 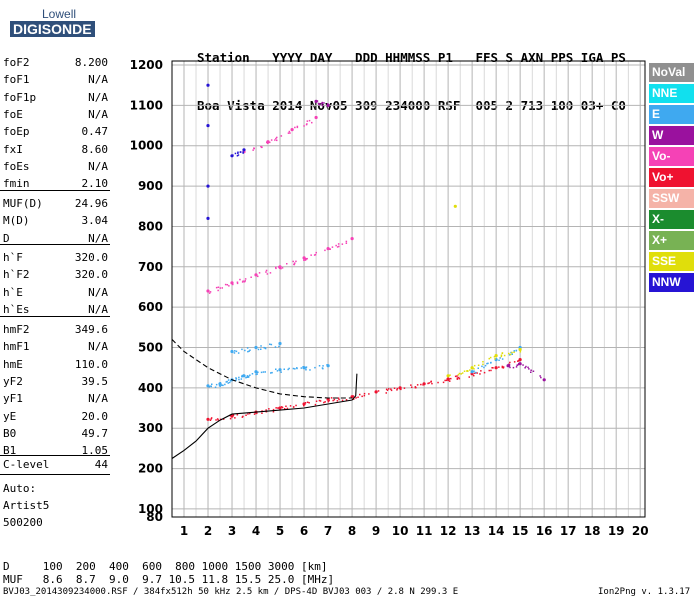 I want to click on param-name: fmin, so click(x=16, y=184).